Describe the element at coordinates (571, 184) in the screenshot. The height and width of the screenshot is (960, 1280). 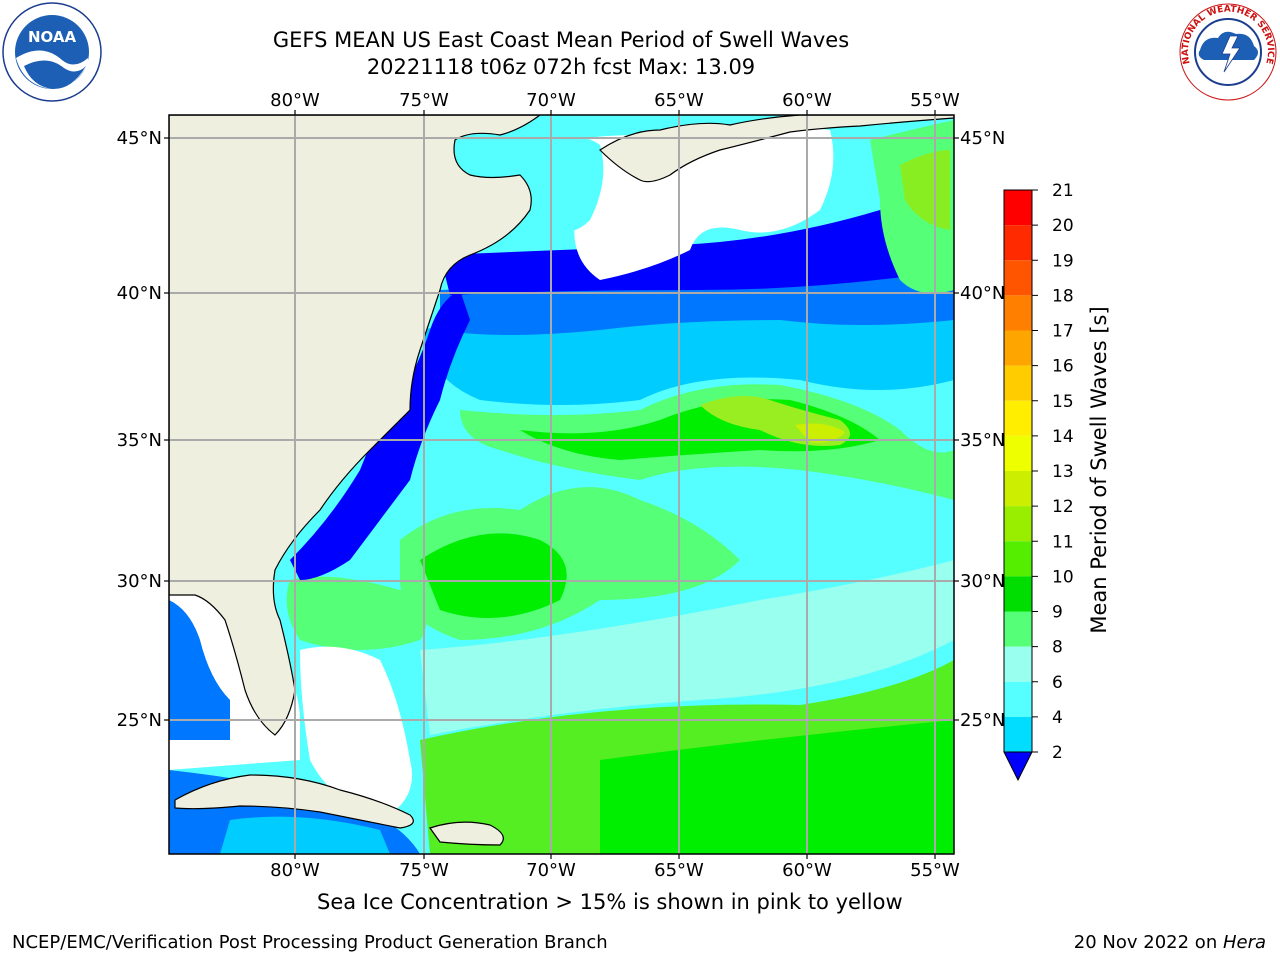
I see `bay-of-fundy` at that location.